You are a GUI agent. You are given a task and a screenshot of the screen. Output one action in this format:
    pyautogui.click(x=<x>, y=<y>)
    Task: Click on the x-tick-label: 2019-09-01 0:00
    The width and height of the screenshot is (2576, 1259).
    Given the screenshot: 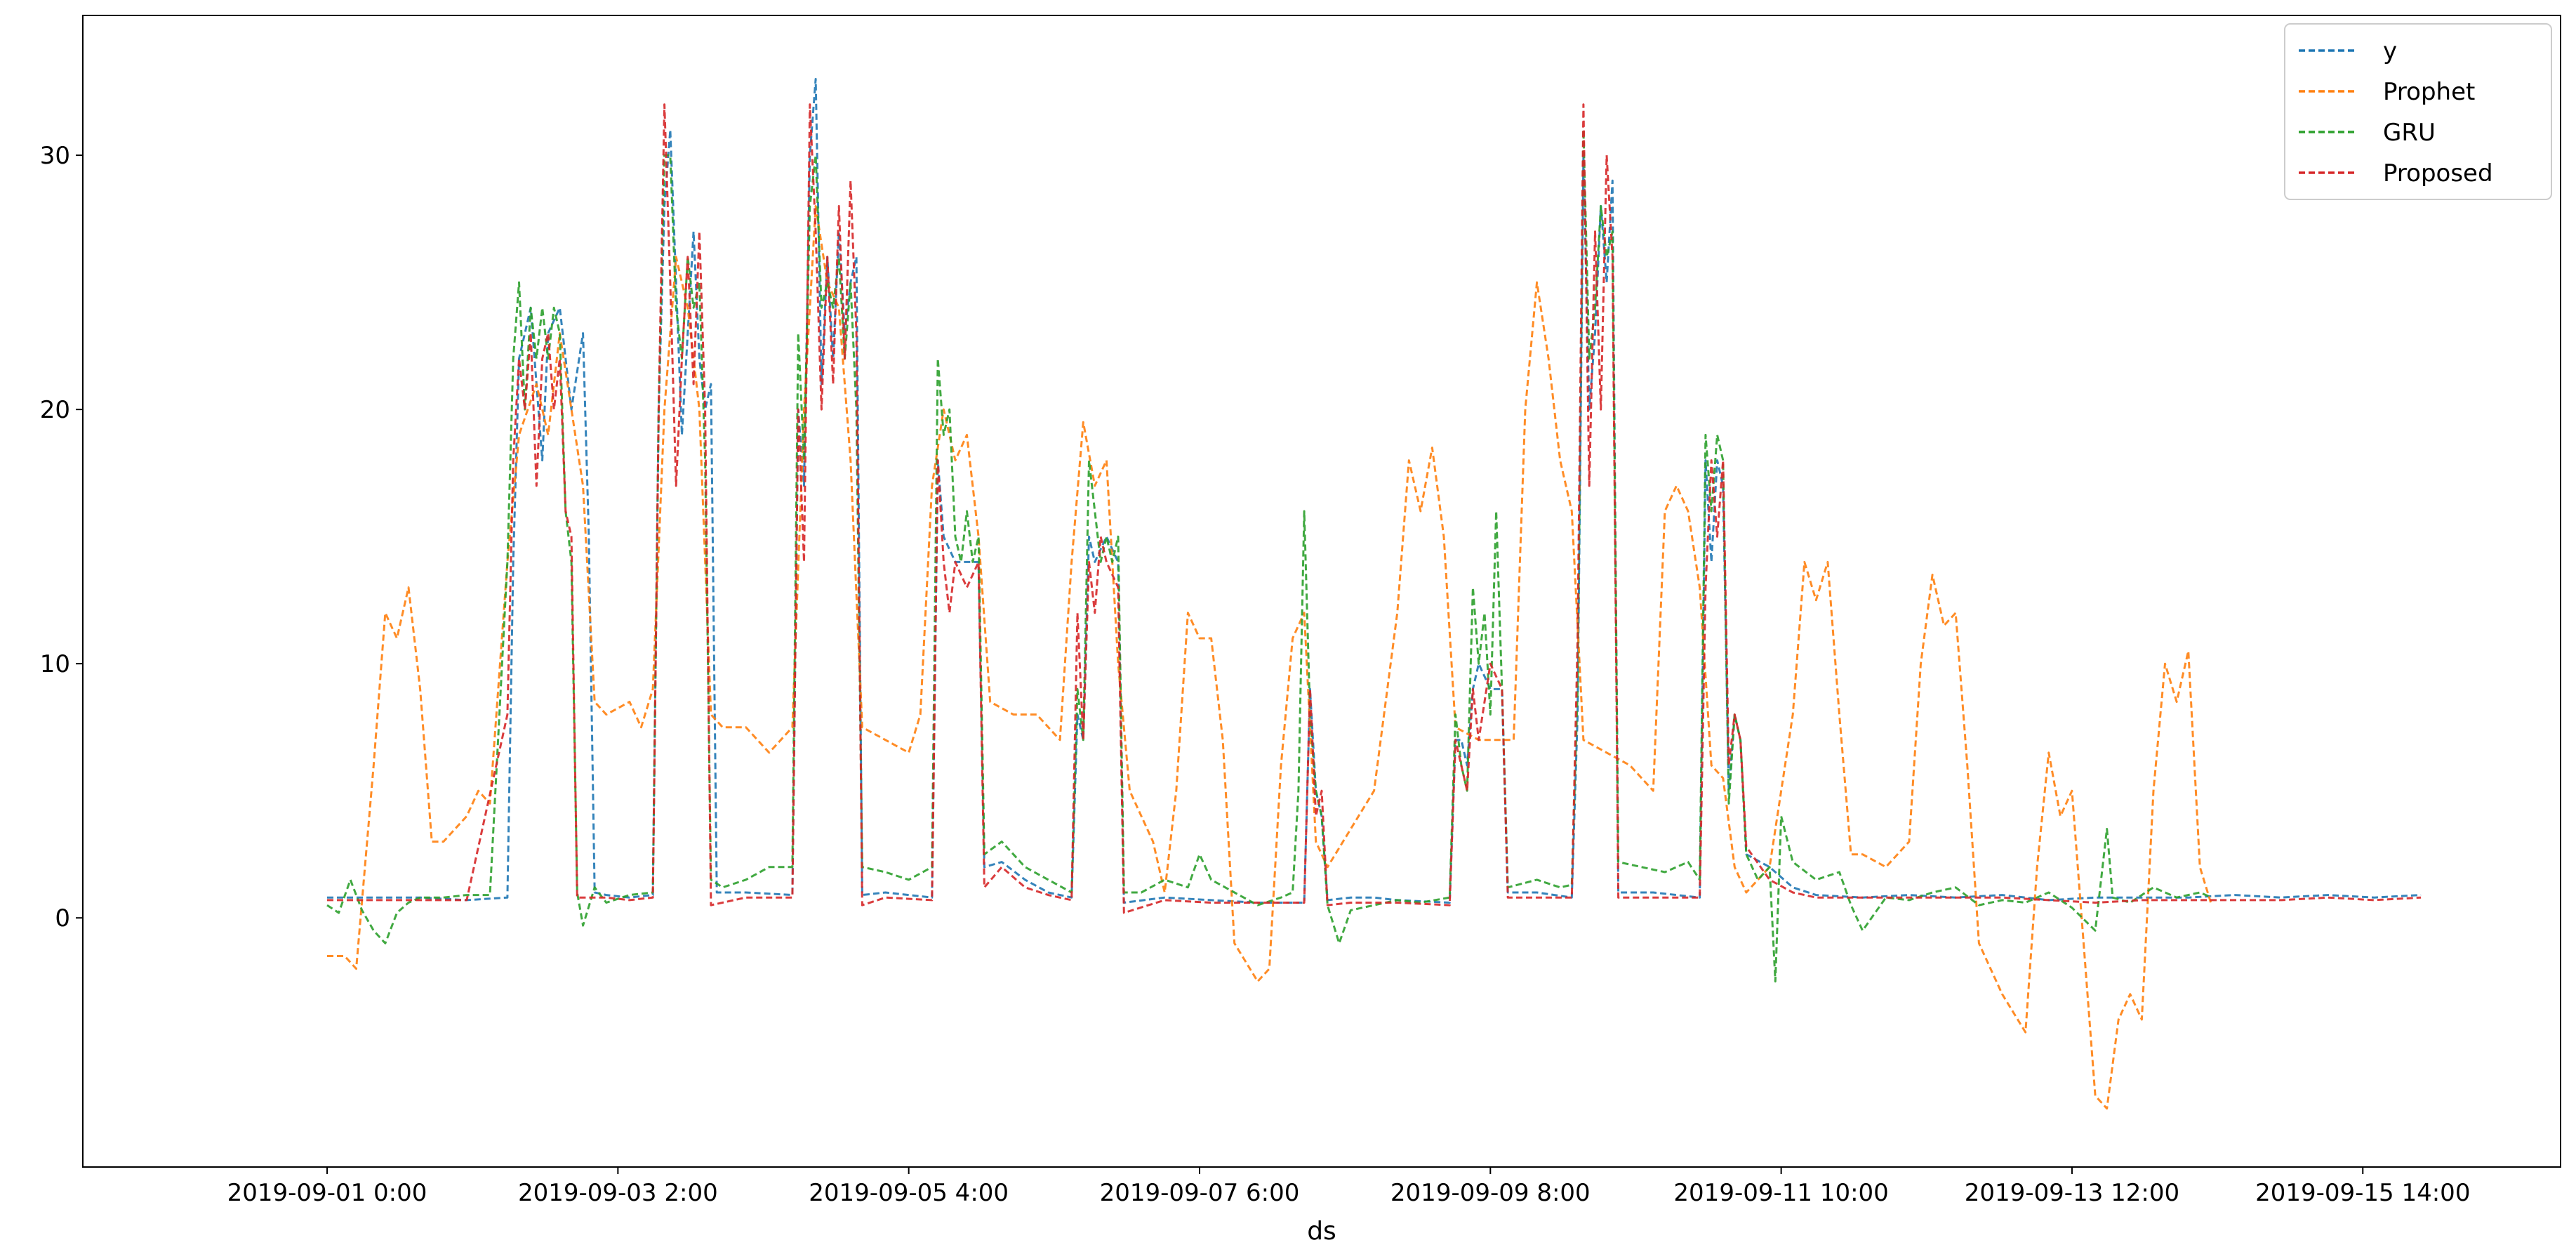 What is the action you would take?
    pyautogui.click(x=327, y=1193)
    